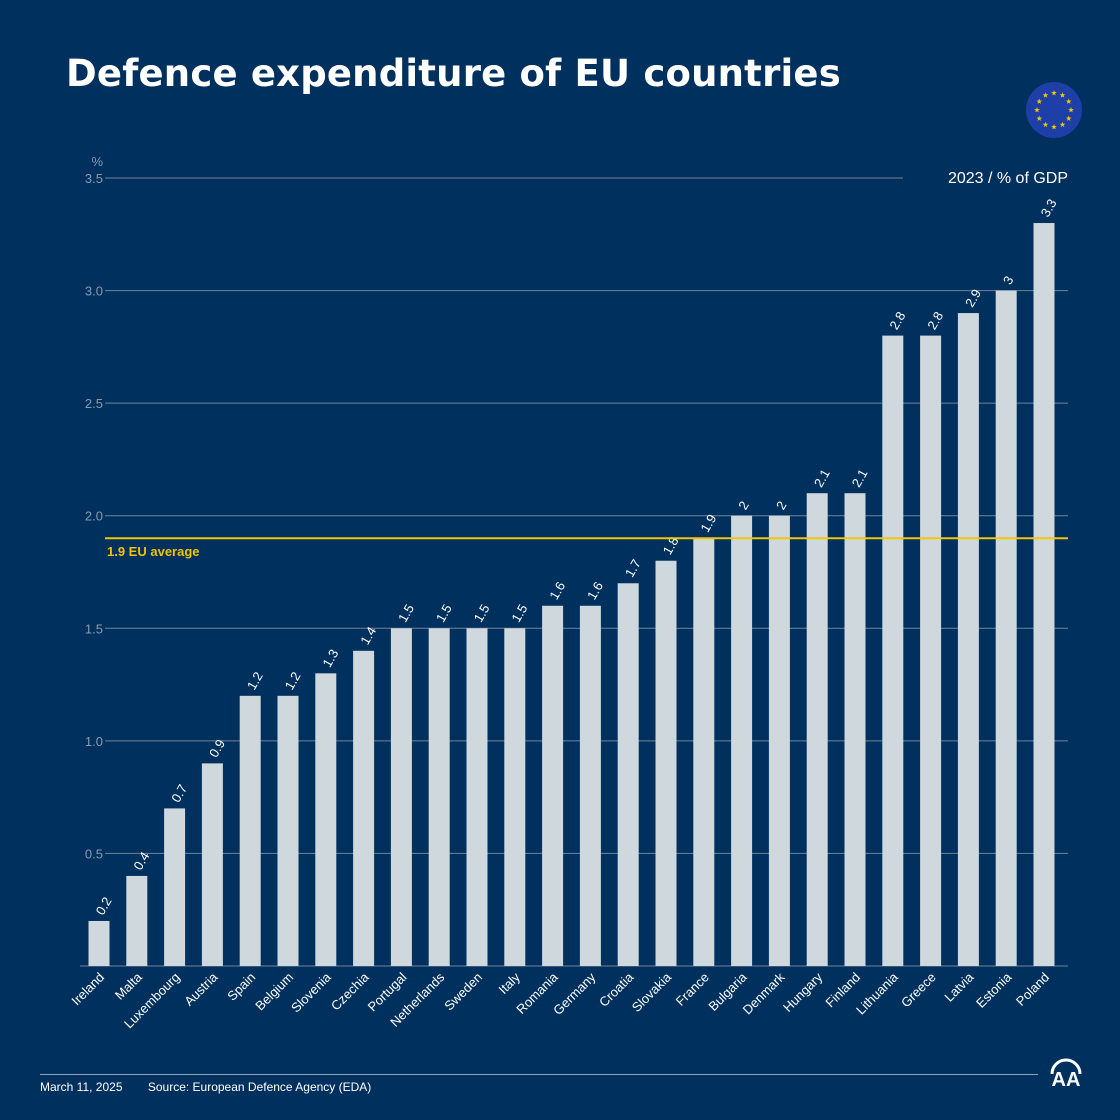 The width and height of the screenshot is (1120, 1120). I want to click on bar-lithuania, so click(893, 651).